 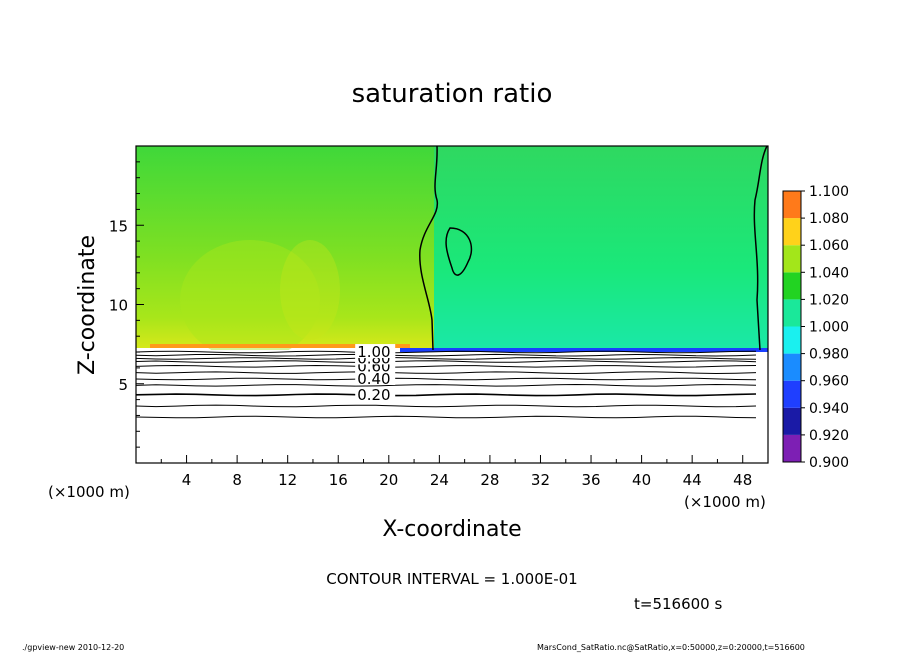 What do you see at coordinates (456, 472) in the screenshot?
I see `x-axis: 4 8 12 16 20 24 28 32 36 40 44 48` at bounding box center [456, 472].